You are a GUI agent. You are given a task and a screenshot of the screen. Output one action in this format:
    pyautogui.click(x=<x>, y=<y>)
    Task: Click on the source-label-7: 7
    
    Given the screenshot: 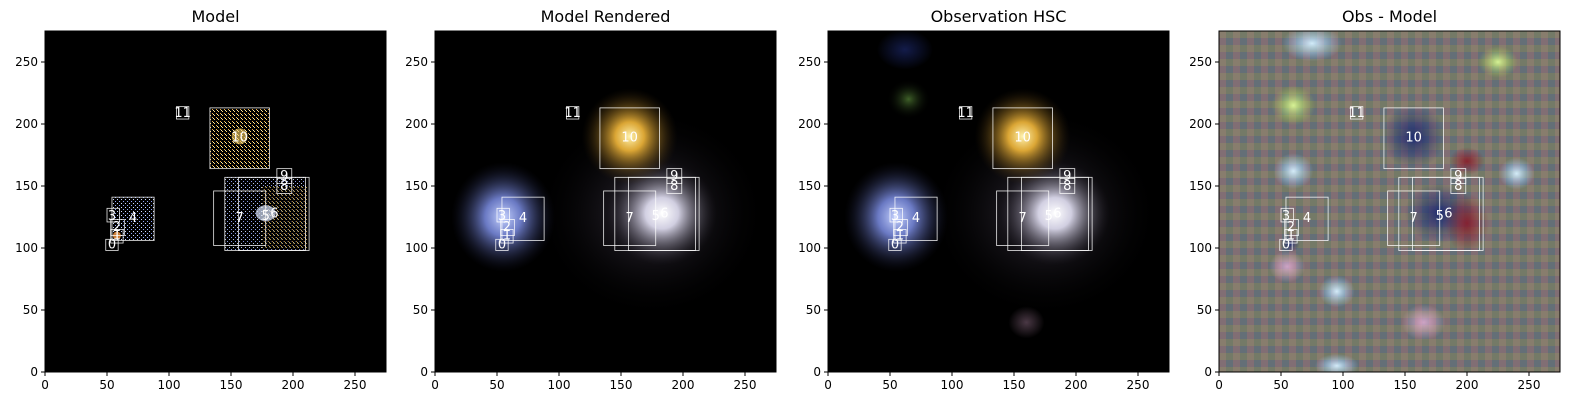 What is the action you would take?
    pyautogui.click(x=1023, y=218)
    